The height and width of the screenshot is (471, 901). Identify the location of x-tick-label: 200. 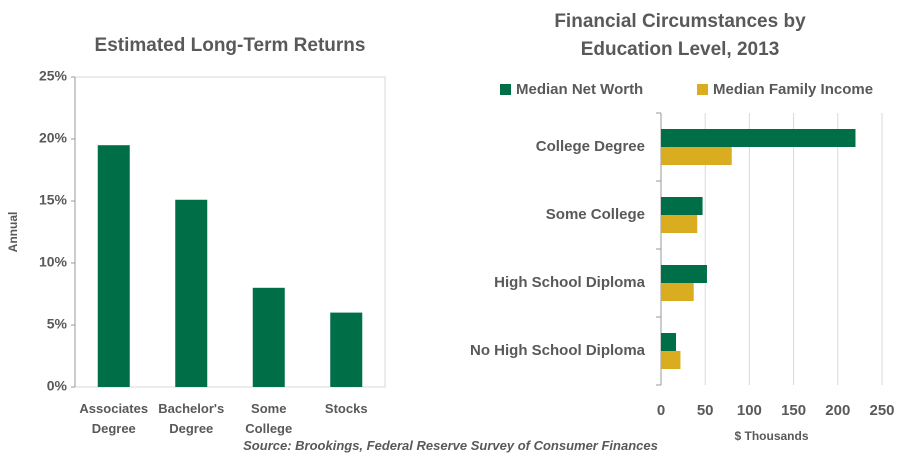
(837, 410).